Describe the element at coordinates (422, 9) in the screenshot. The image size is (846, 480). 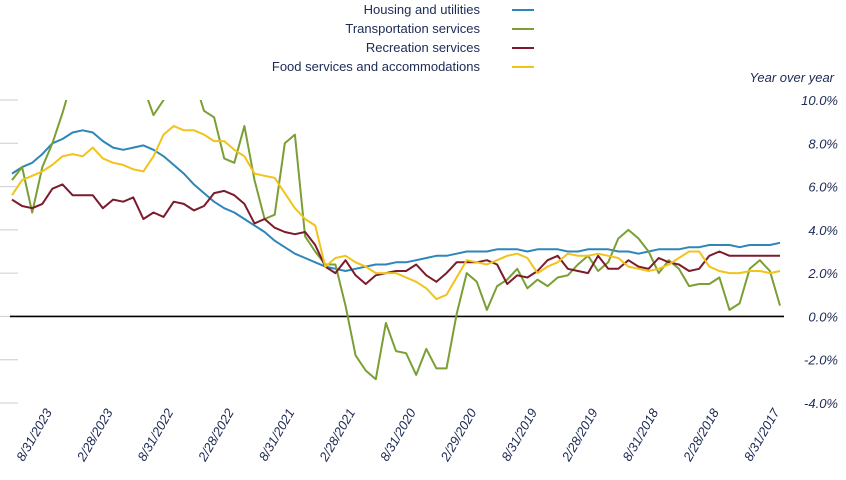
I see `legend-label-housing: Housing and utilities` at that location.